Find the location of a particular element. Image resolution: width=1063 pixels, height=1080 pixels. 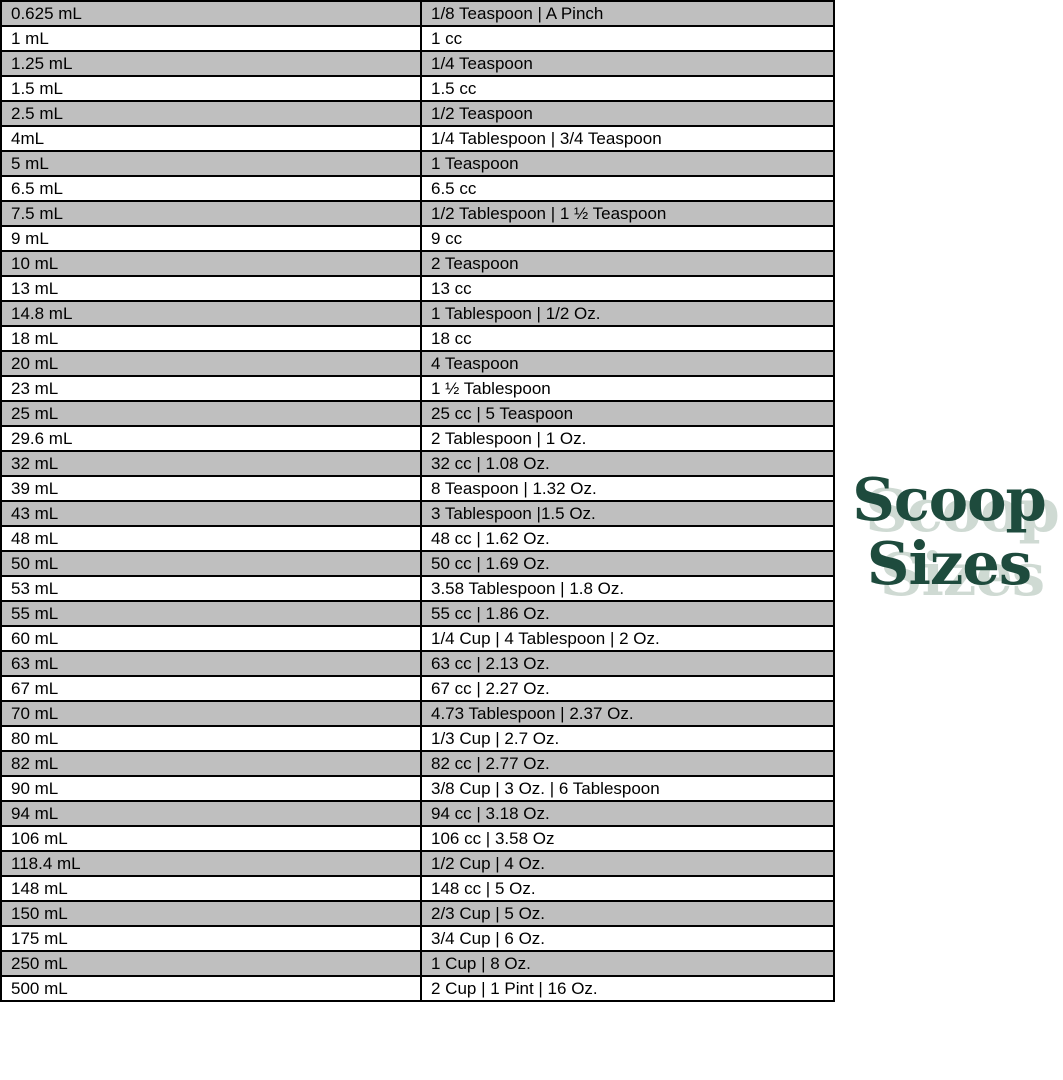

ml-cell: 29.6 mL is located at coordinates (211, 438).